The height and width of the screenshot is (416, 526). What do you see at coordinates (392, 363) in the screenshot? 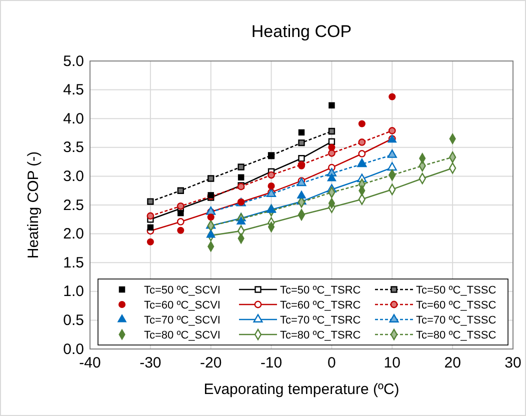
I see `x-tick-label: 10` at bounding box center [392, 363].